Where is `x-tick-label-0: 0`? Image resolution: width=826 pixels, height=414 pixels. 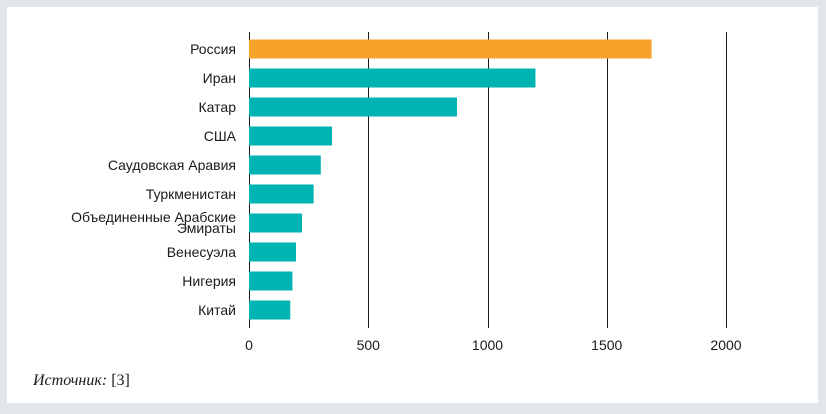
x-tick-label-0: 0 is located at coordinates (249, 345).